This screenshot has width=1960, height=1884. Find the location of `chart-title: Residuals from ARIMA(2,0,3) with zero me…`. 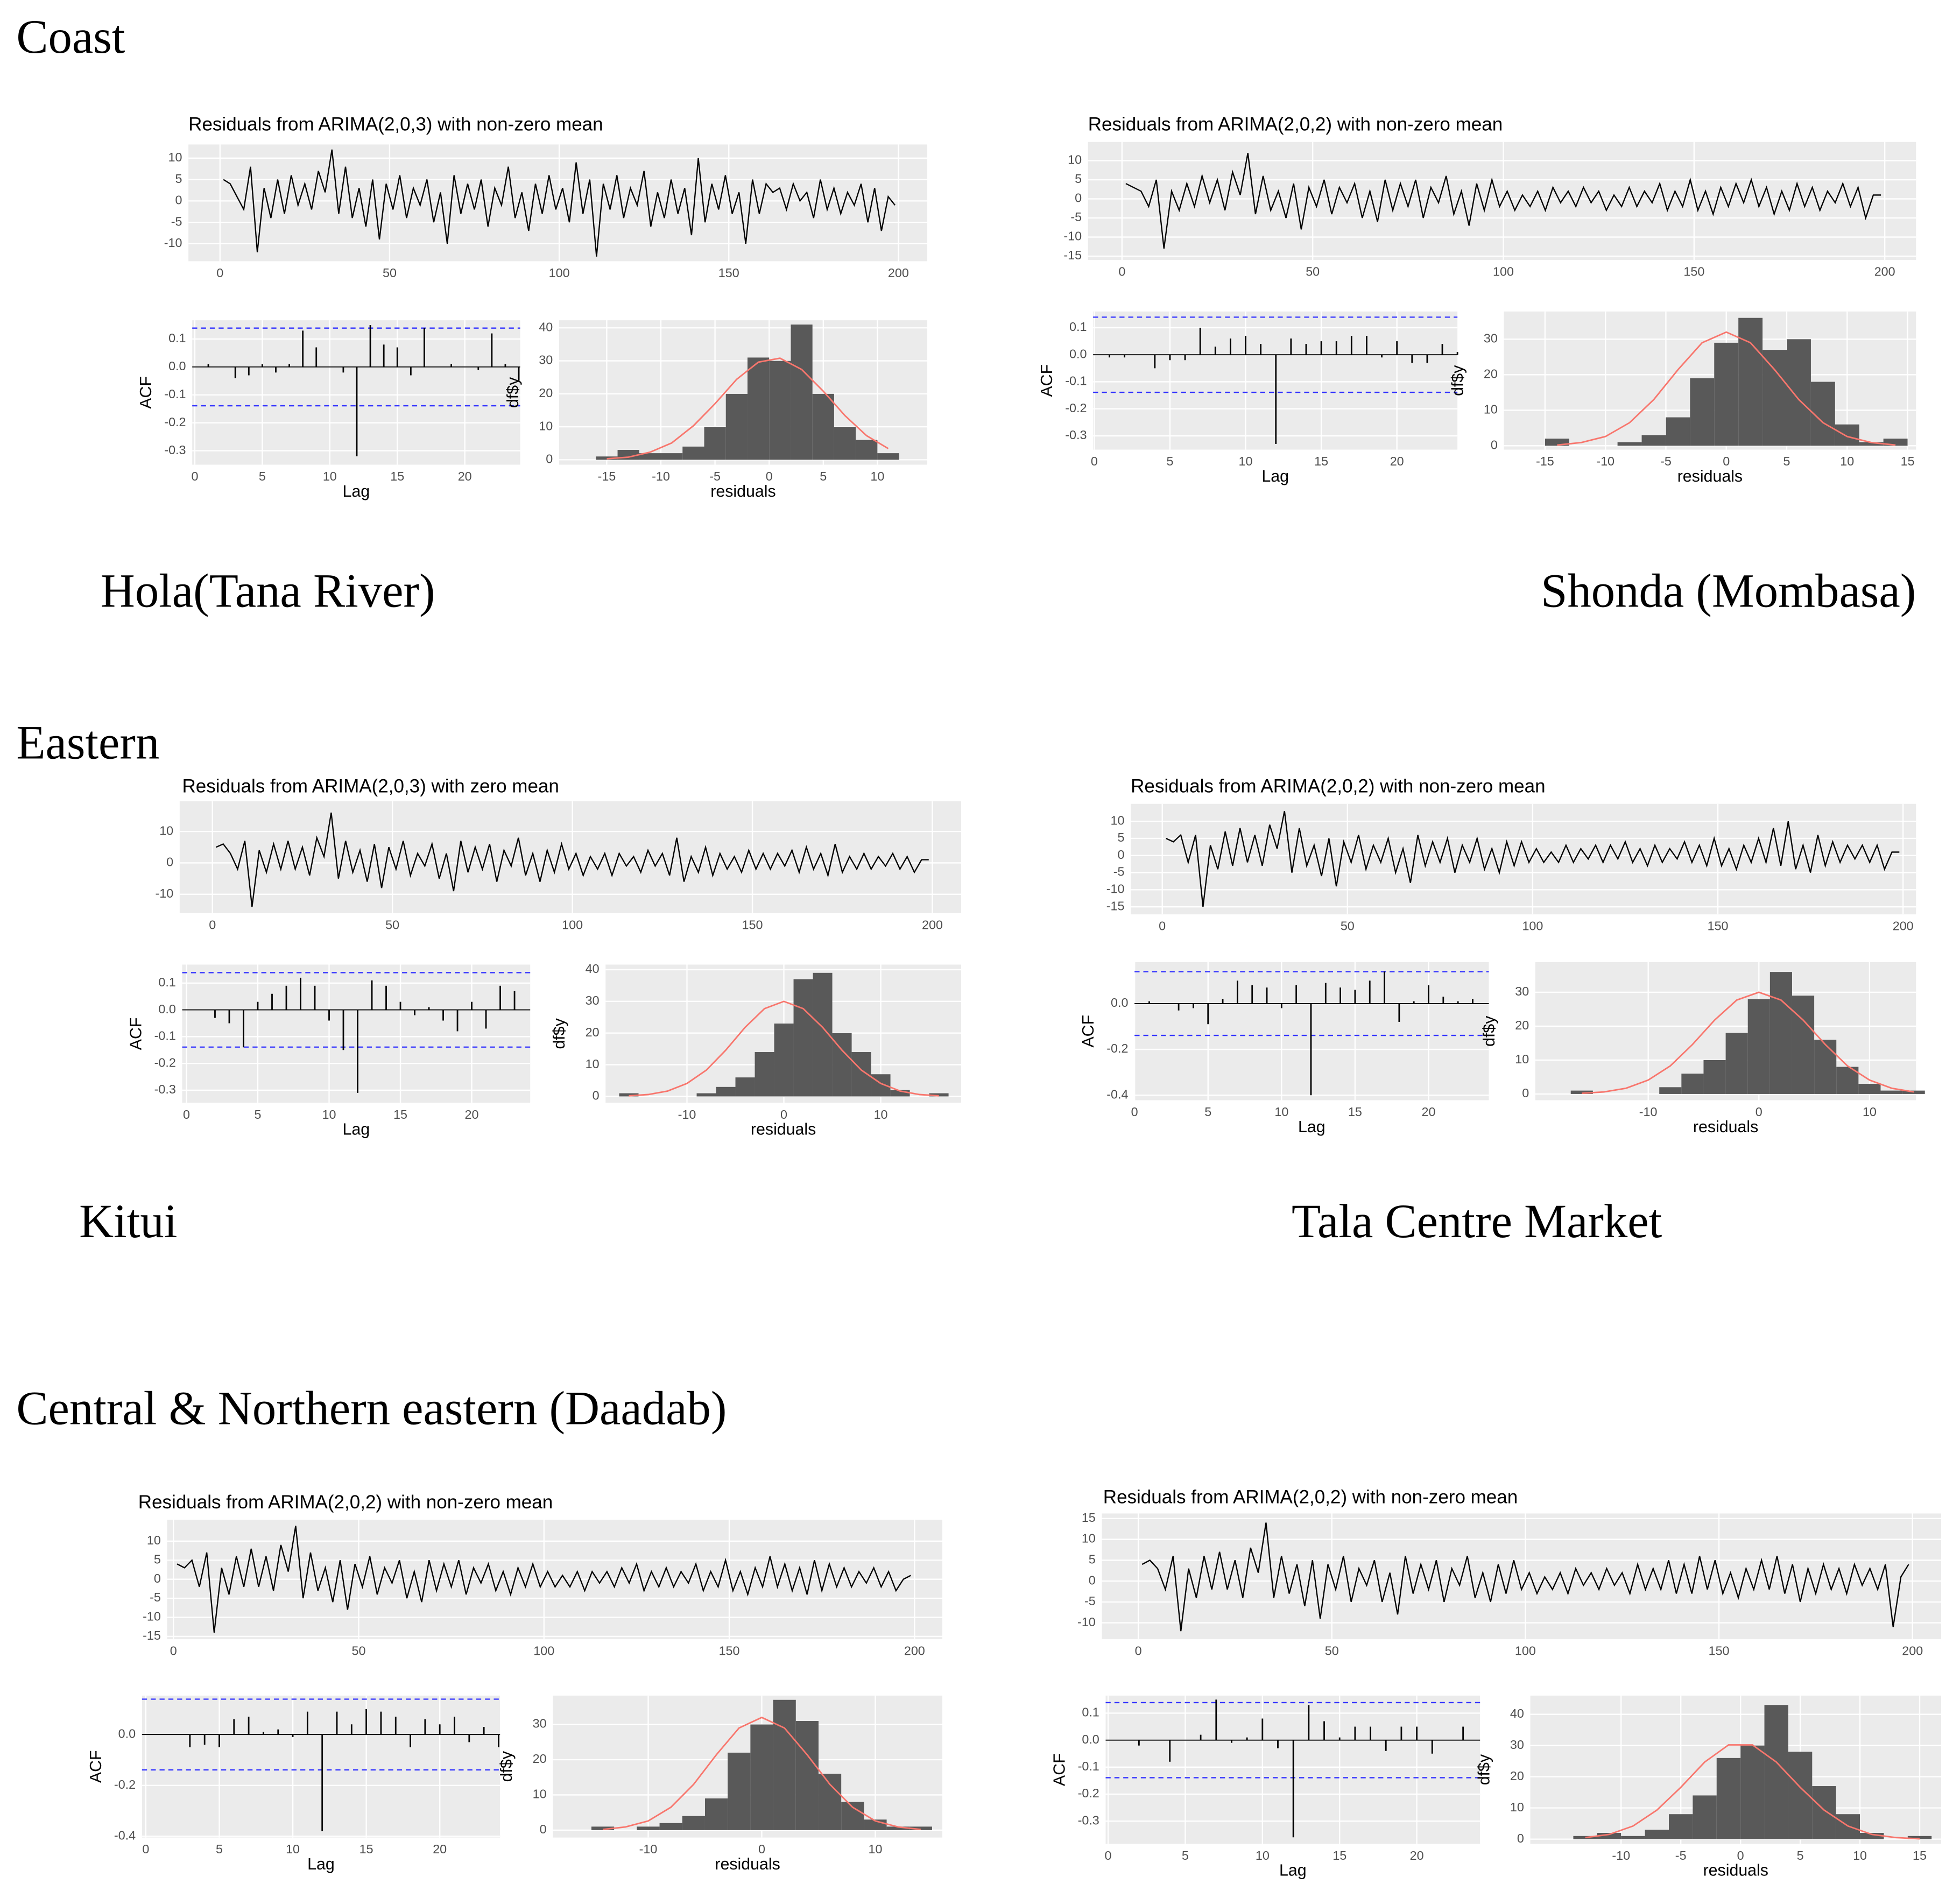

chart-title: Residuals from ARIMA(2,0,3) with zero me… is located at coordinates (370, 787).